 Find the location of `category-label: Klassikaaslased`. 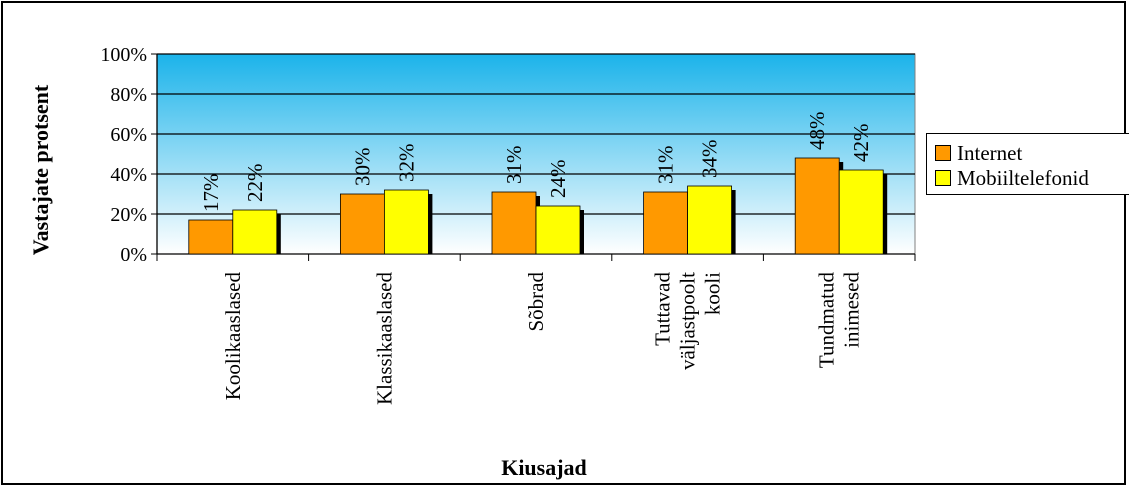

category-label: Klassikaaslased is located at coordinates (384, 338).